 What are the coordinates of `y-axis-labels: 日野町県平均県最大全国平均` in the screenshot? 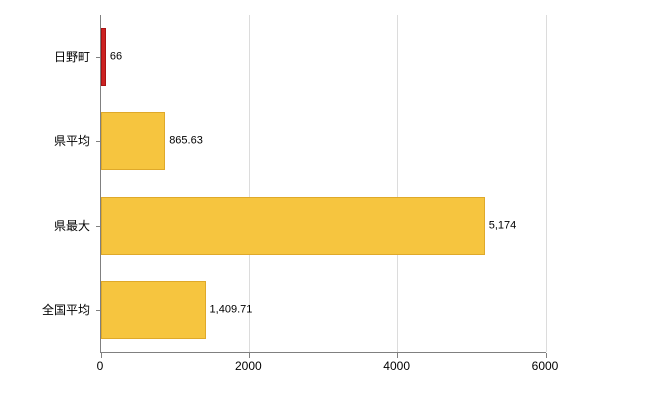 It's located at (45, 183).